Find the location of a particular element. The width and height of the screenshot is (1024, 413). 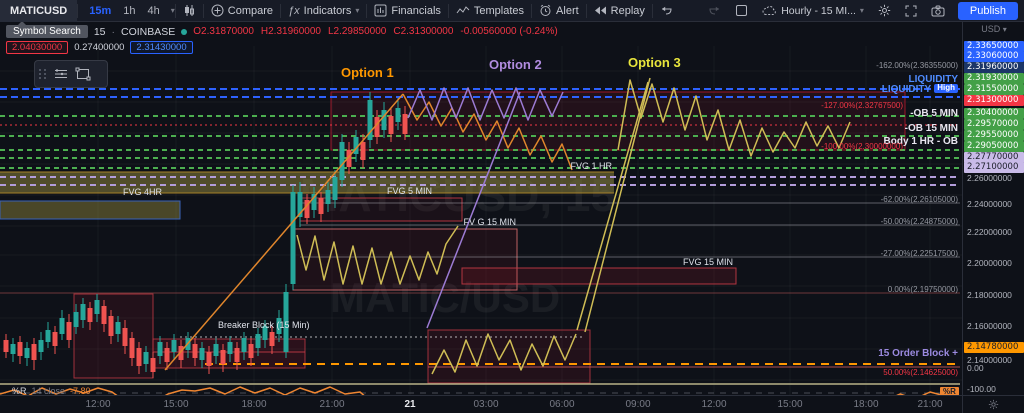

fullscreen-button is located at coordinates (911, 11).